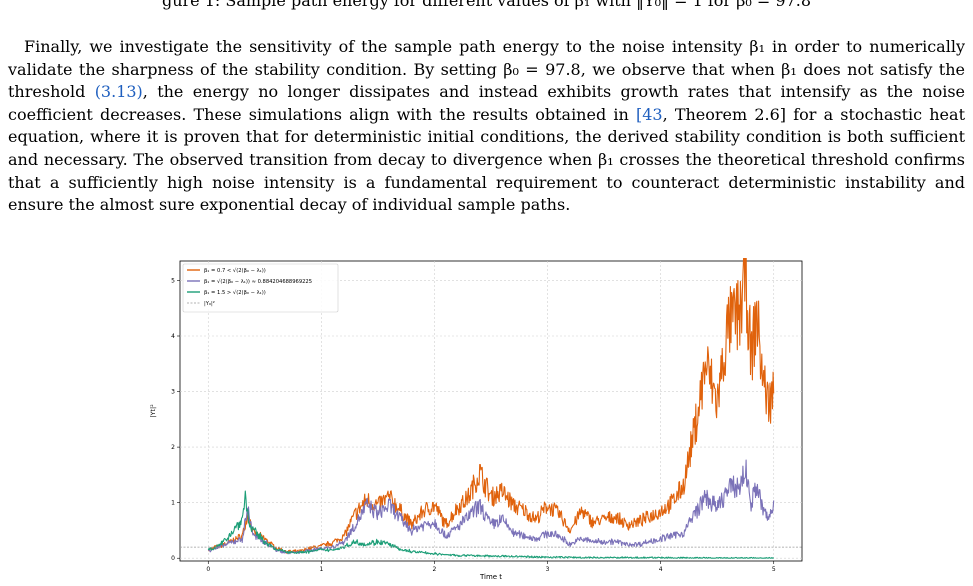  What do you see at coordinates (548, 569) in the screenshot?
I see `x-tick-label: 3` at bounding box center [548, 569].